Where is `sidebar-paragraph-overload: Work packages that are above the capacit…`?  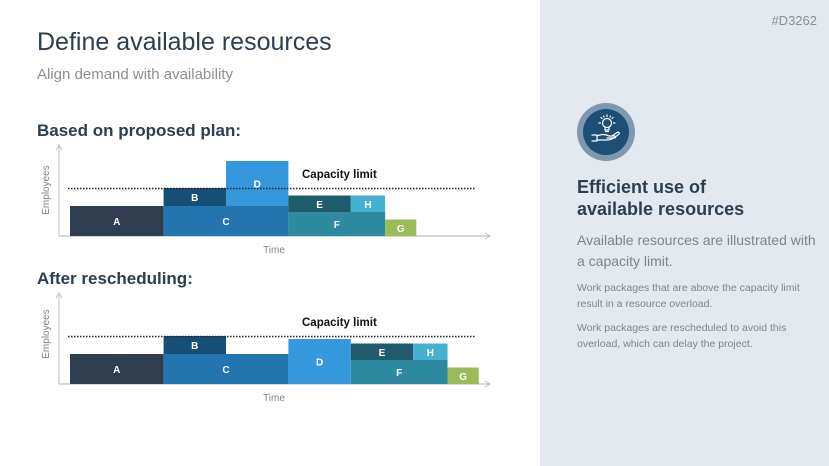
sidebar-paragraph-overload: Work packages that are above the capacit… is located at coordinates (688, 296).